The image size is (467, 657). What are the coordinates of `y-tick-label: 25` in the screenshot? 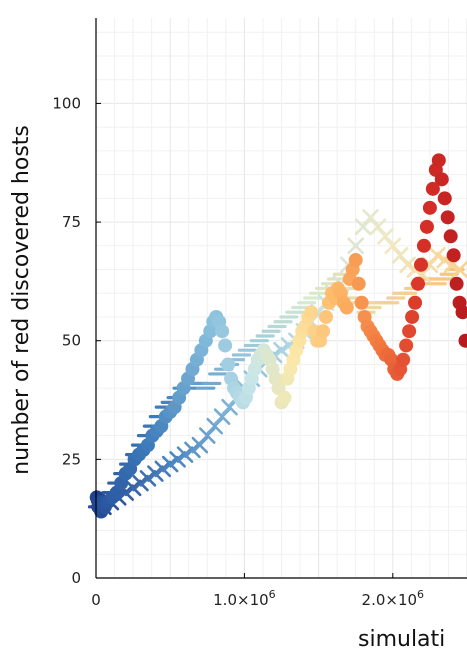 It's located at (71, 459).